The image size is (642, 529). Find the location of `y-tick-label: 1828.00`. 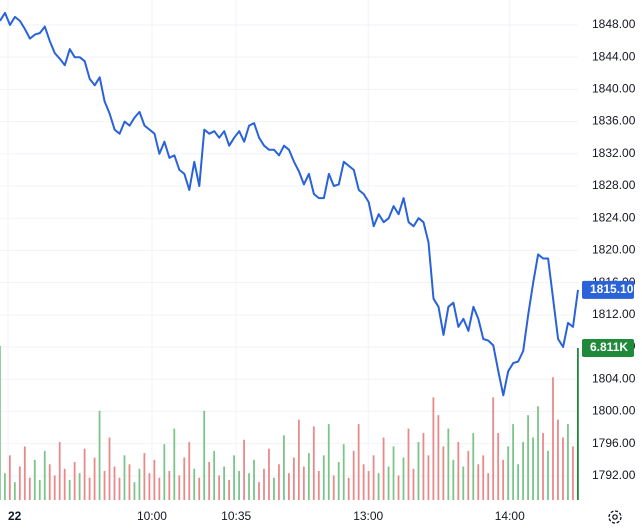

y-tick-label: 1828.00 is located at coordinates (614, 185).